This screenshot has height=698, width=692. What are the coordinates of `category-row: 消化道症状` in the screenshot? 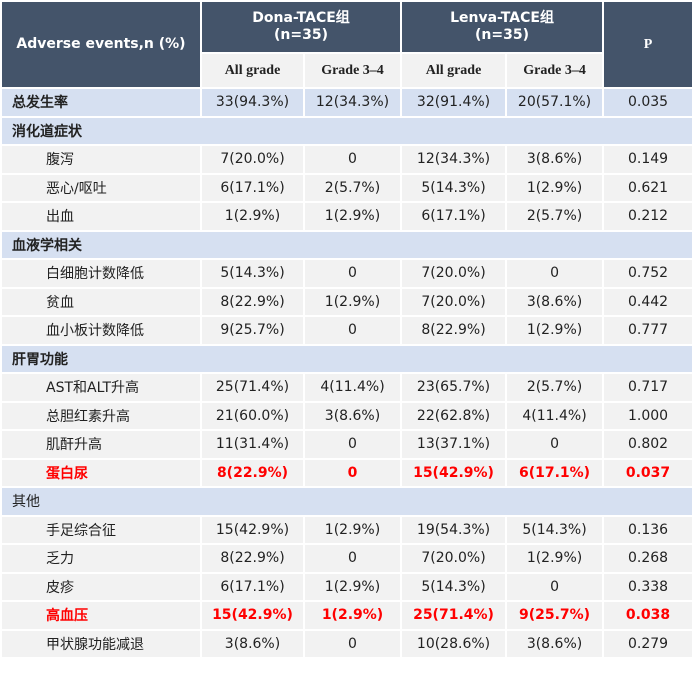 It's located at (346, 130).